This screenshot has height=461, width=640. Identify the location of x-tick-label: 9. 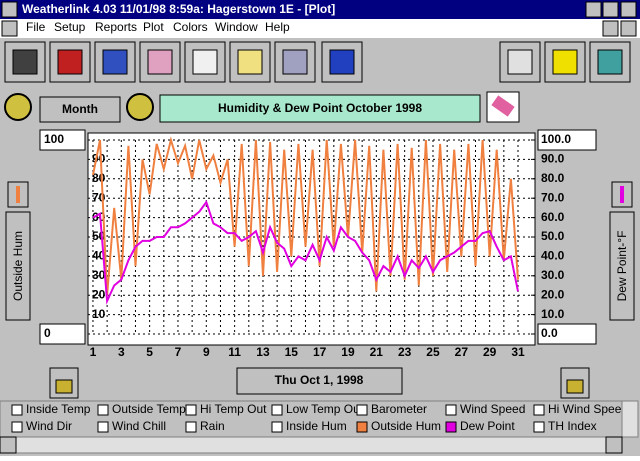
(206, 352).